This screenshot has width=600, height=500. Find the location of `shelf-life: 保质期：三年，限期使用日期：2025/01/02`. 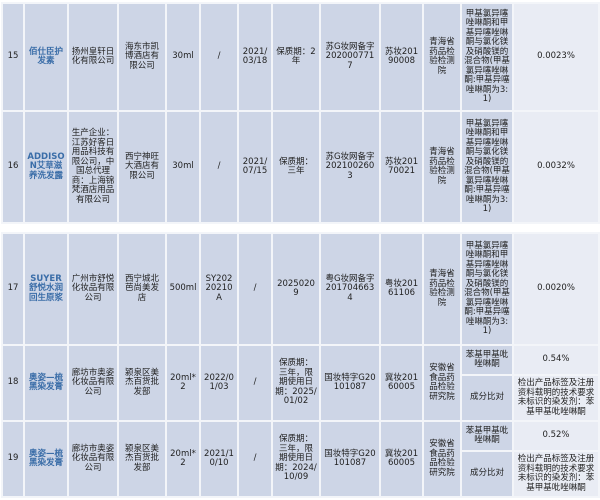

shelf-life: 保质期：三年，限期使用日期：2025/01/02 is located at coordinates (296, 383).